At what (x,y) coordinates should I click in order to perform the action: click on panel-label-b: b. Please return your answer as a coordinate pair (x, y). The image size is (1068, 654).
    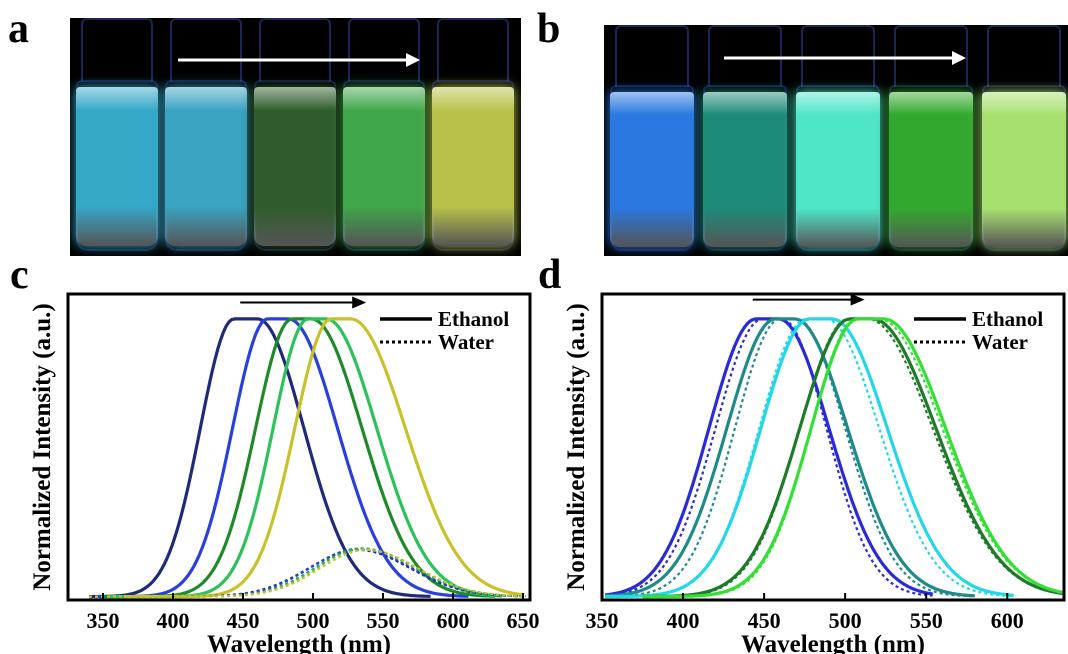
    Looking at the image, I should click on (549, 29).